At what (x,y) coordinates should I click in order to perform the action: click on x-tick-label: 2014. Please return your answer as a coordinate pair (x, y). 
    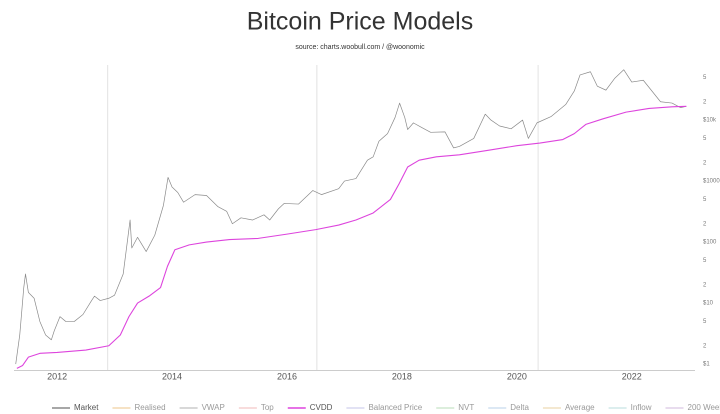
    Looking at the image, I should click on (172, 376).